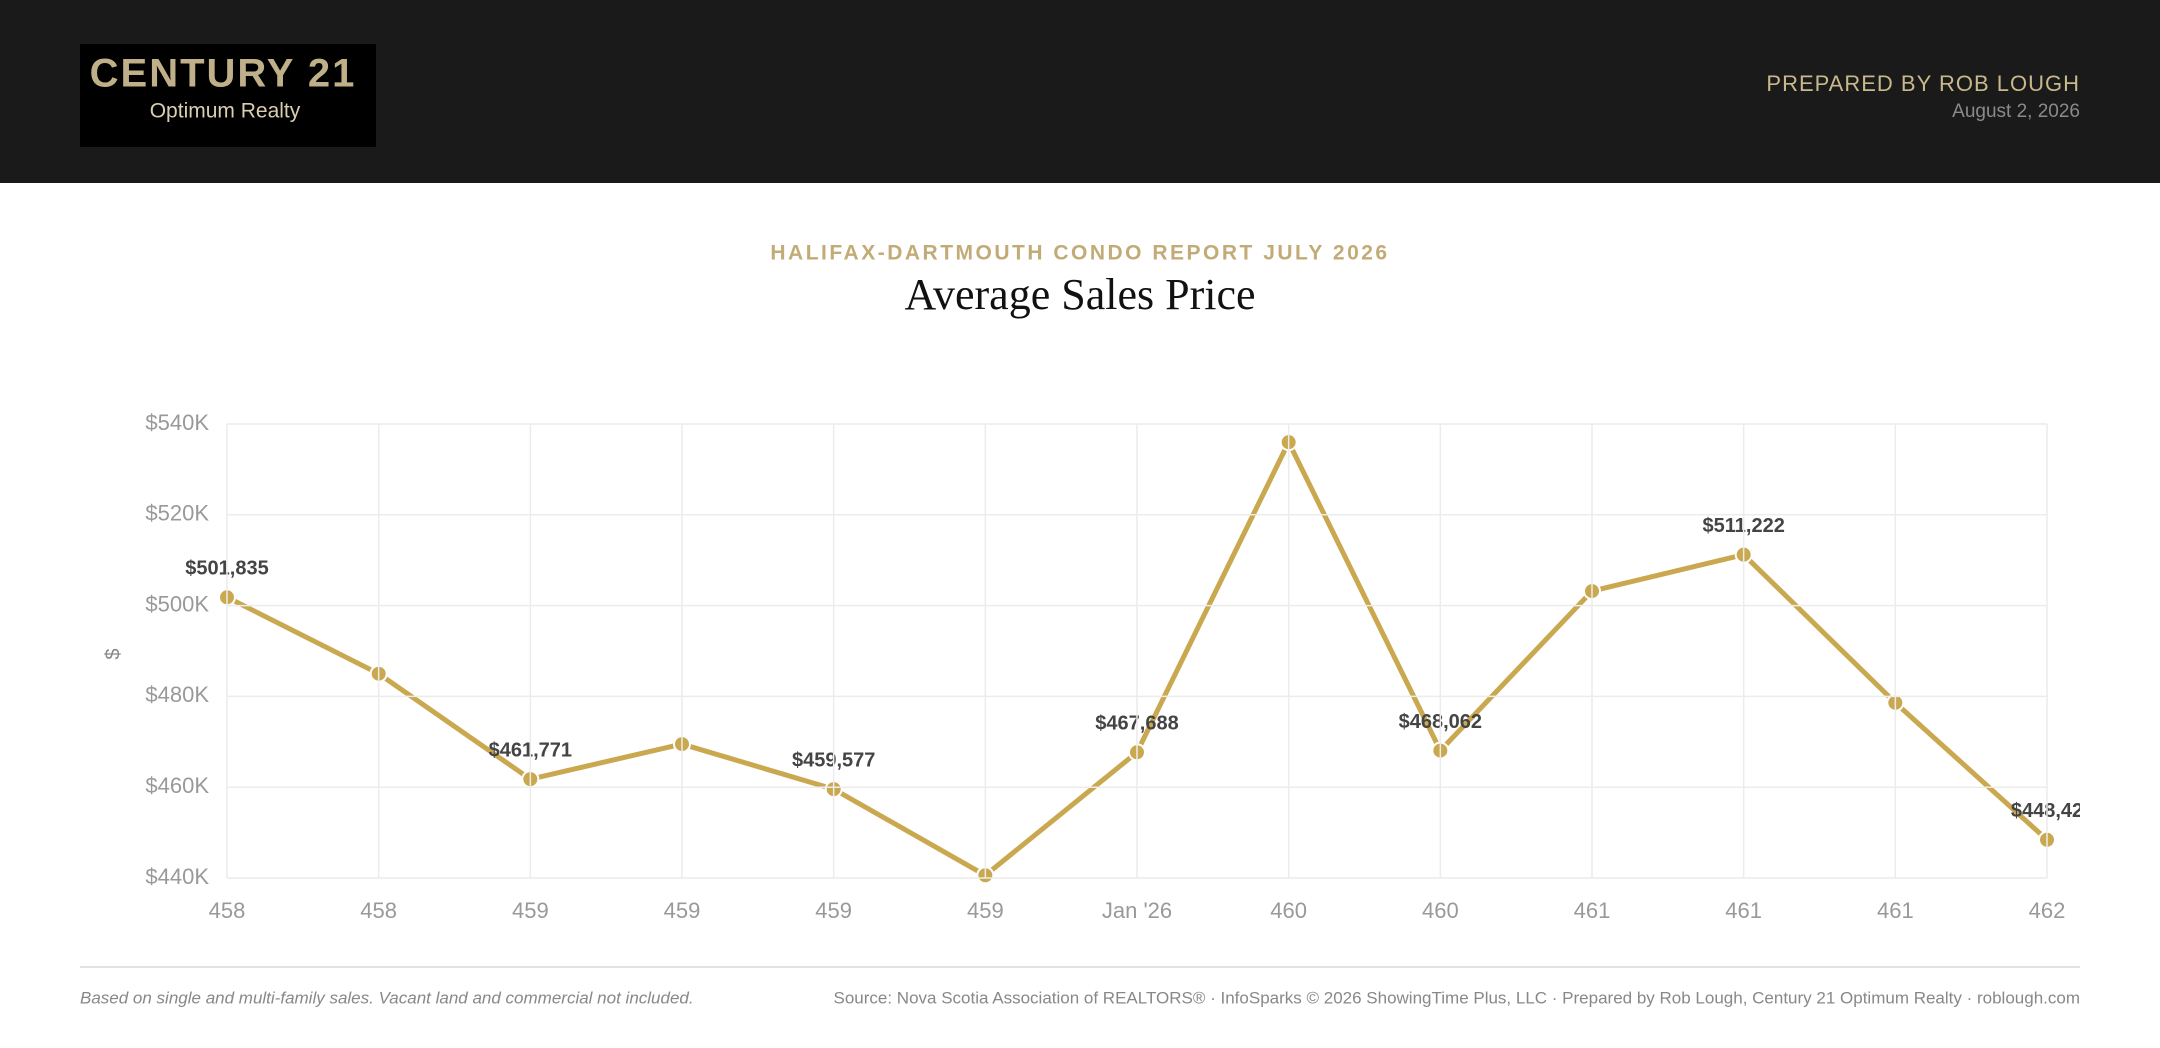  I want to click on chart-subtitle: HALIFAX-DARTMOUTH CONDO REPORT JULY 2026, so click(1079, 253).